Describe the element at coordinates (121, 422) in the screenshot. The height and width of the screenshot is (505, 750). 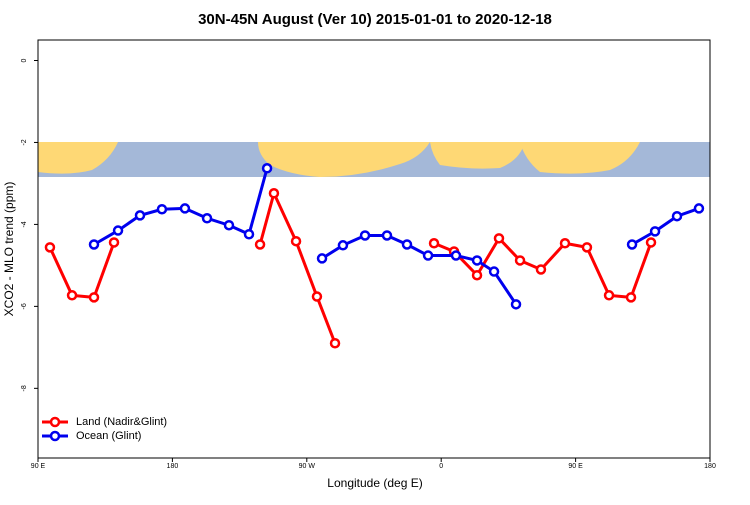
I see `legend-label: Land (Nadir&Glint)` at that location.